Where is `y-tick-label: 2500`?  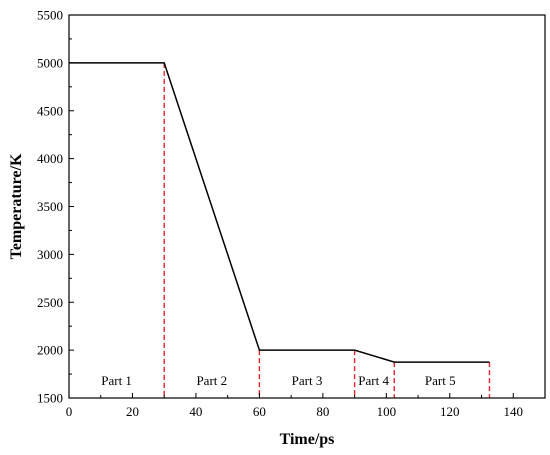
y-tick-label: 2500 is located at coordinates (50, 302).